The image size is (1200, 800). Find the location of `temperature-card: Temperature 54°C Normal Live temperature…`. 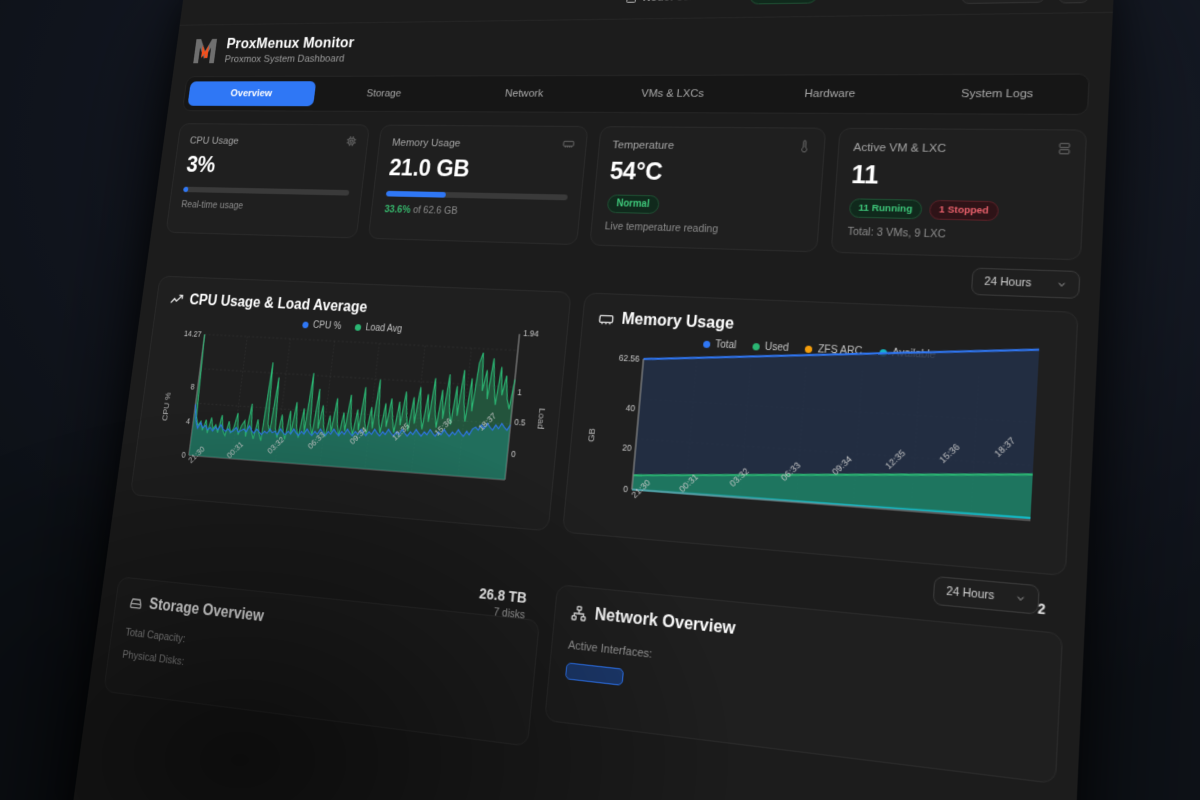

temperature-card: Temperature 54°C Normal Live temperature… is located at coordinates (707, 189).